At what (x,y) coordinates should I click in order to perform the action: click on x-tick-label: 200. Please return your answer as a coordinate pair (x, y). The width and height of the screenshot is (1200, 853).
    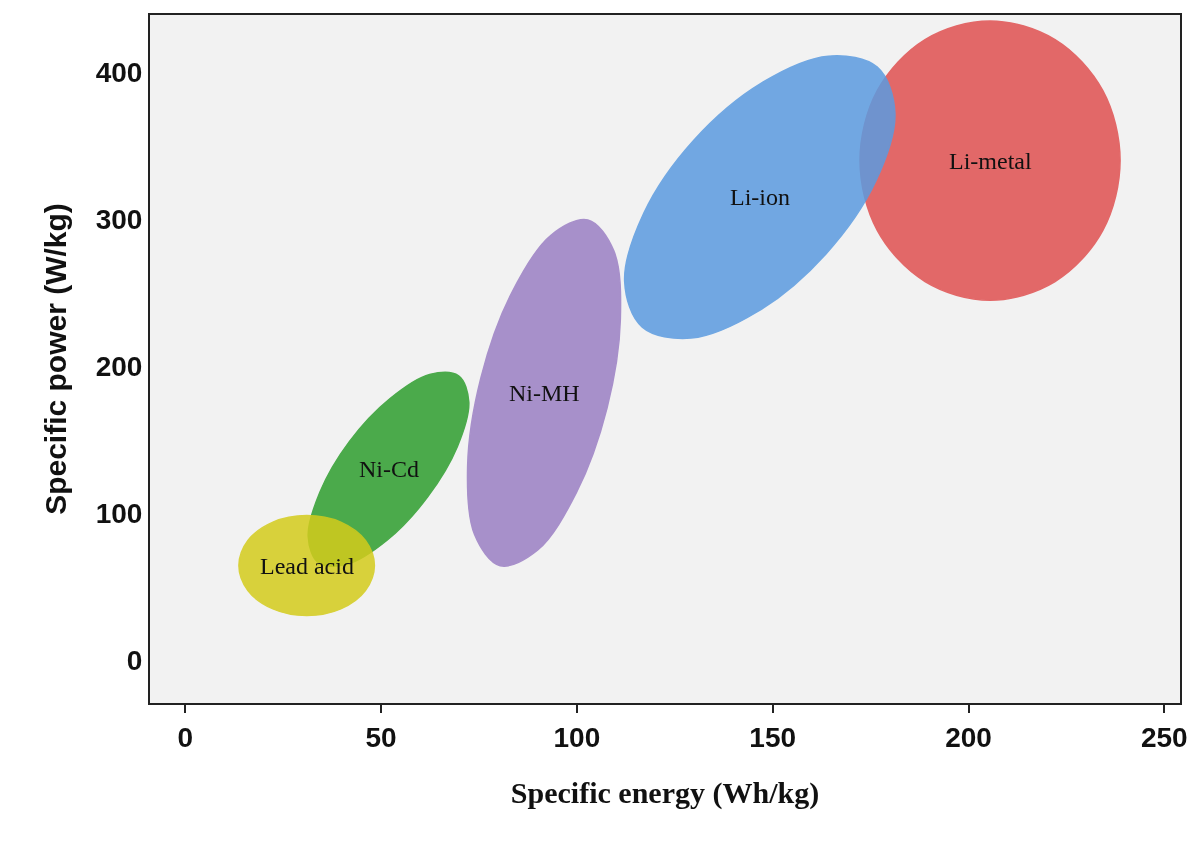
    Looking at the image, I should click on (968, 737).